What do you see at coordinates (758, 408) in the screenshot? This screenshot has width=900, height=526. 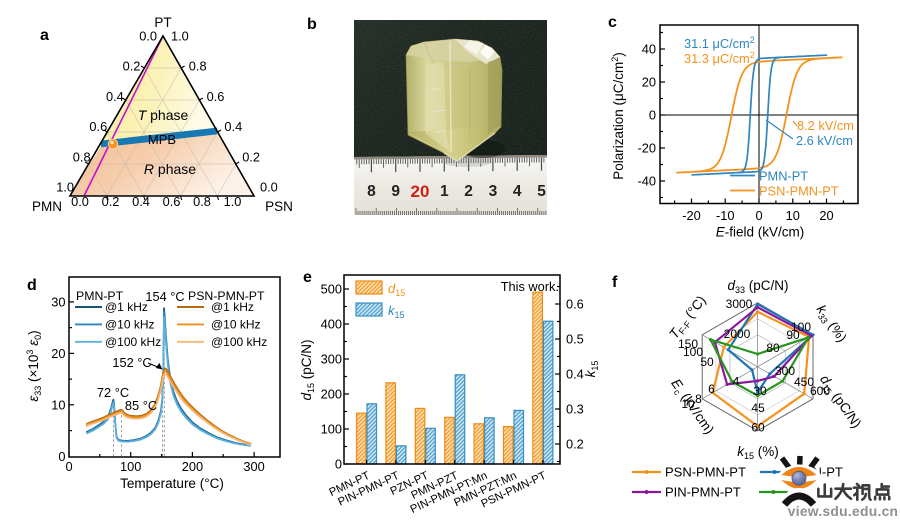 I see `svg-text: 45` at bounding box center [758, 408].